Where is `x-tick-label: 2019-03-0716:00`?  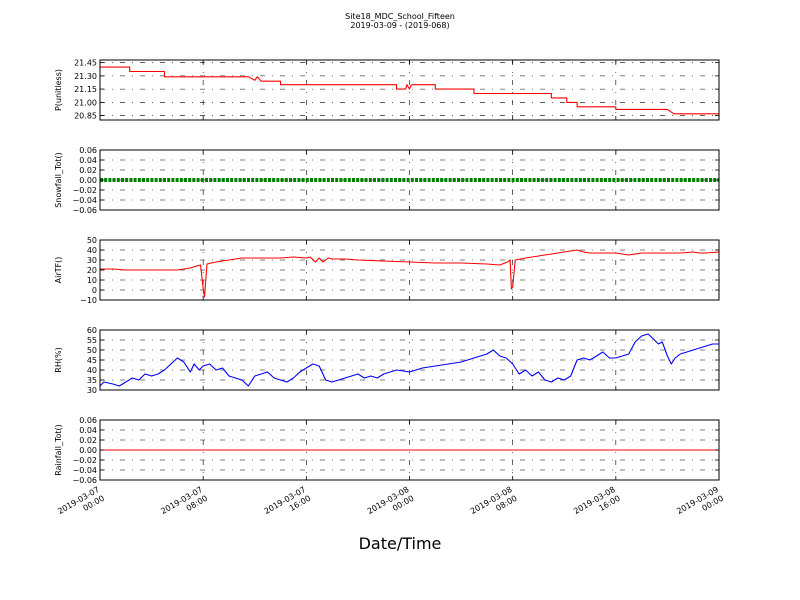 x-tick-label: 2019-03-0716:00 is located at coordinates (288, 505).